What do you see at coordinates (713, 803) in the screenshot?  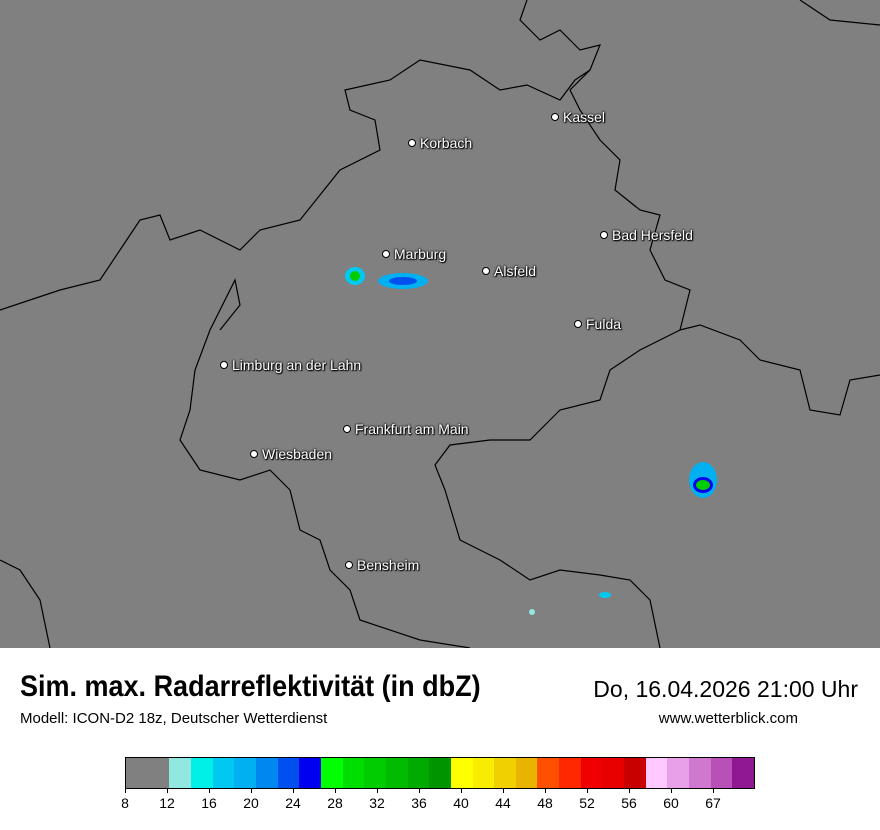 I see `legend-tick-label: 67` at bounding box center [713, 803].